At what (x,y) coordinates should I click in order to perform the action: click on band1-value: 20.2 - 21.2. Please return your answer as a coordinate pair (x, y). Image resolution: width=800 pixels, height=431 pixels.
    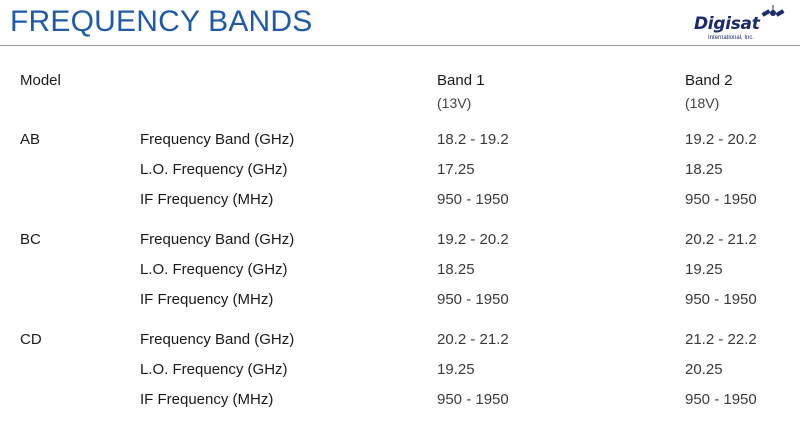
    Looking at the image, I should click on (473, 339).